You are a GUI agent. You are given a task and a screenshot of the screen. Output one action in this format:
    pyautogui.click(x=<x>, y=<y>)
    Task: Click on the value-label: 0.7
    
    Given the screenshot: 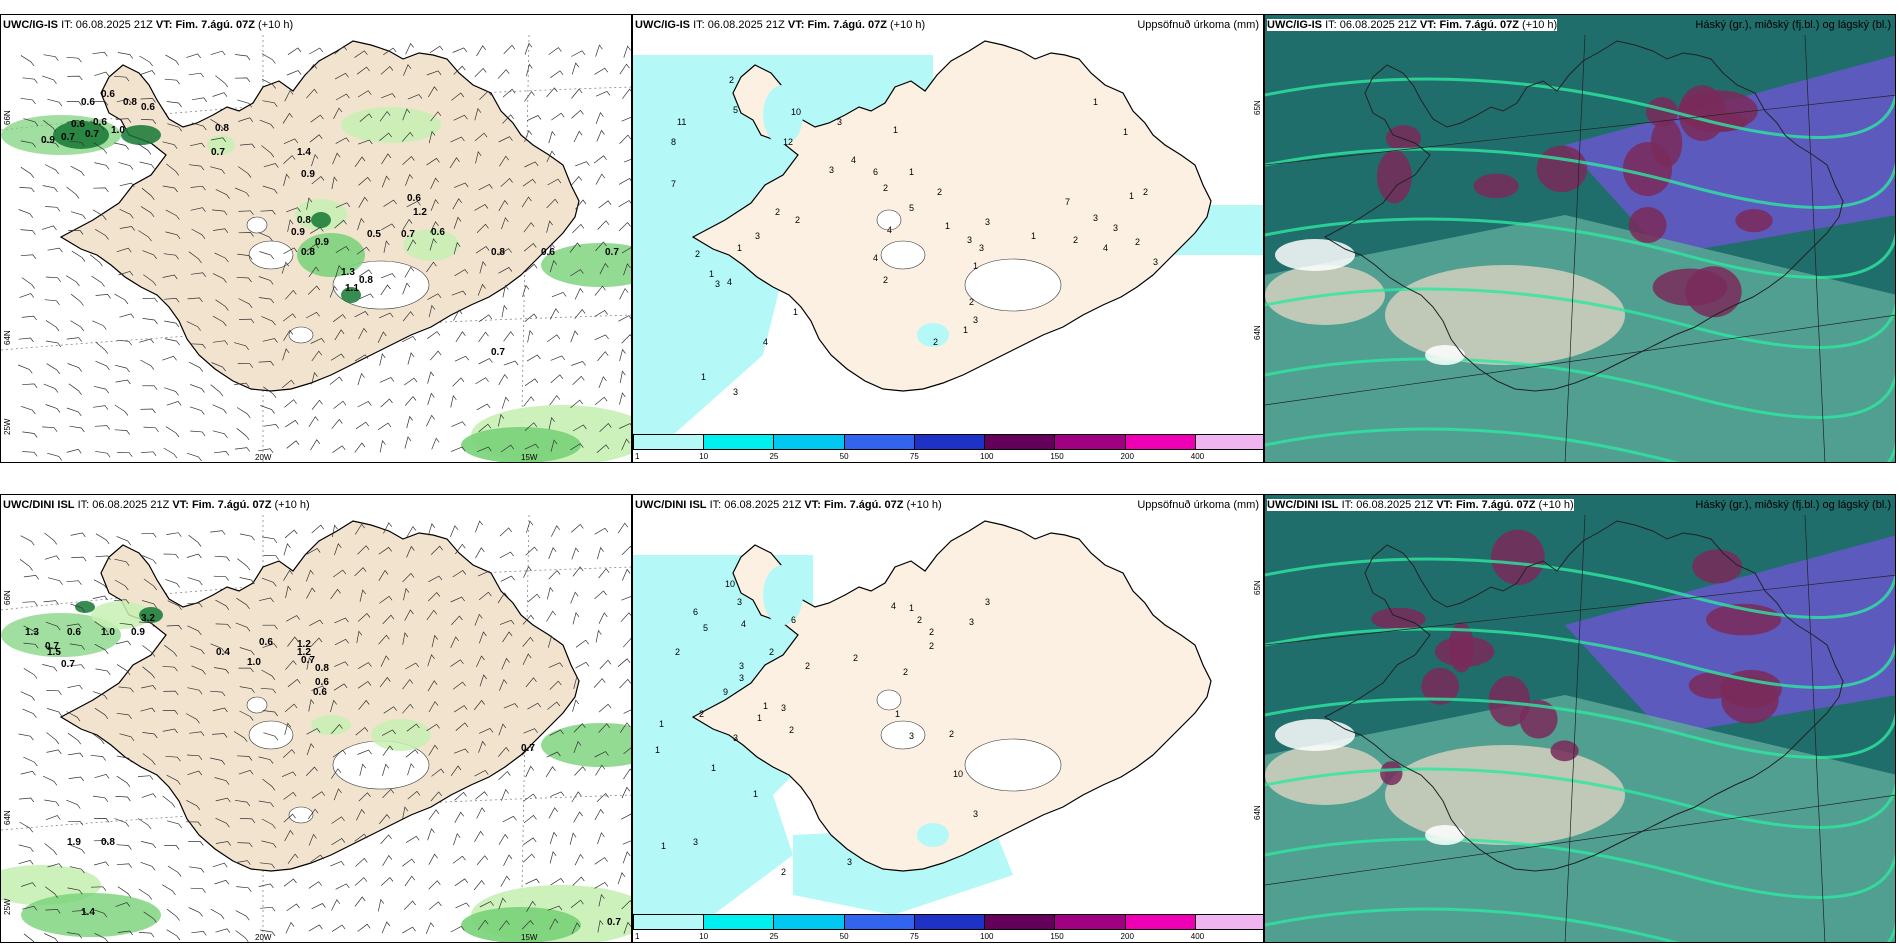 What is the action you would take?
    pyautogui.click(x=52, y=646)
    